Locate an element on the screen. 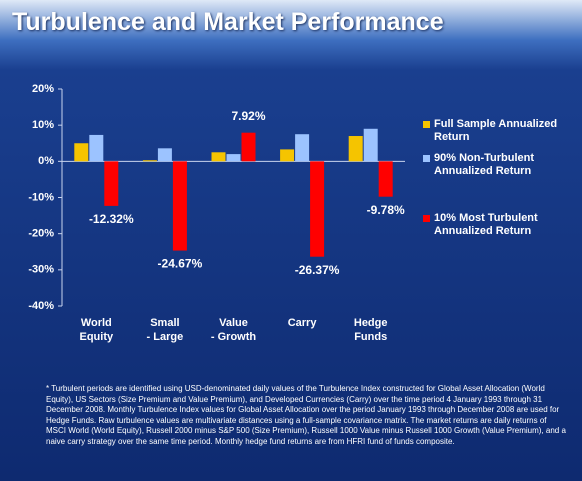  y-tick-label: -30% is located at coordinates (41, 270).